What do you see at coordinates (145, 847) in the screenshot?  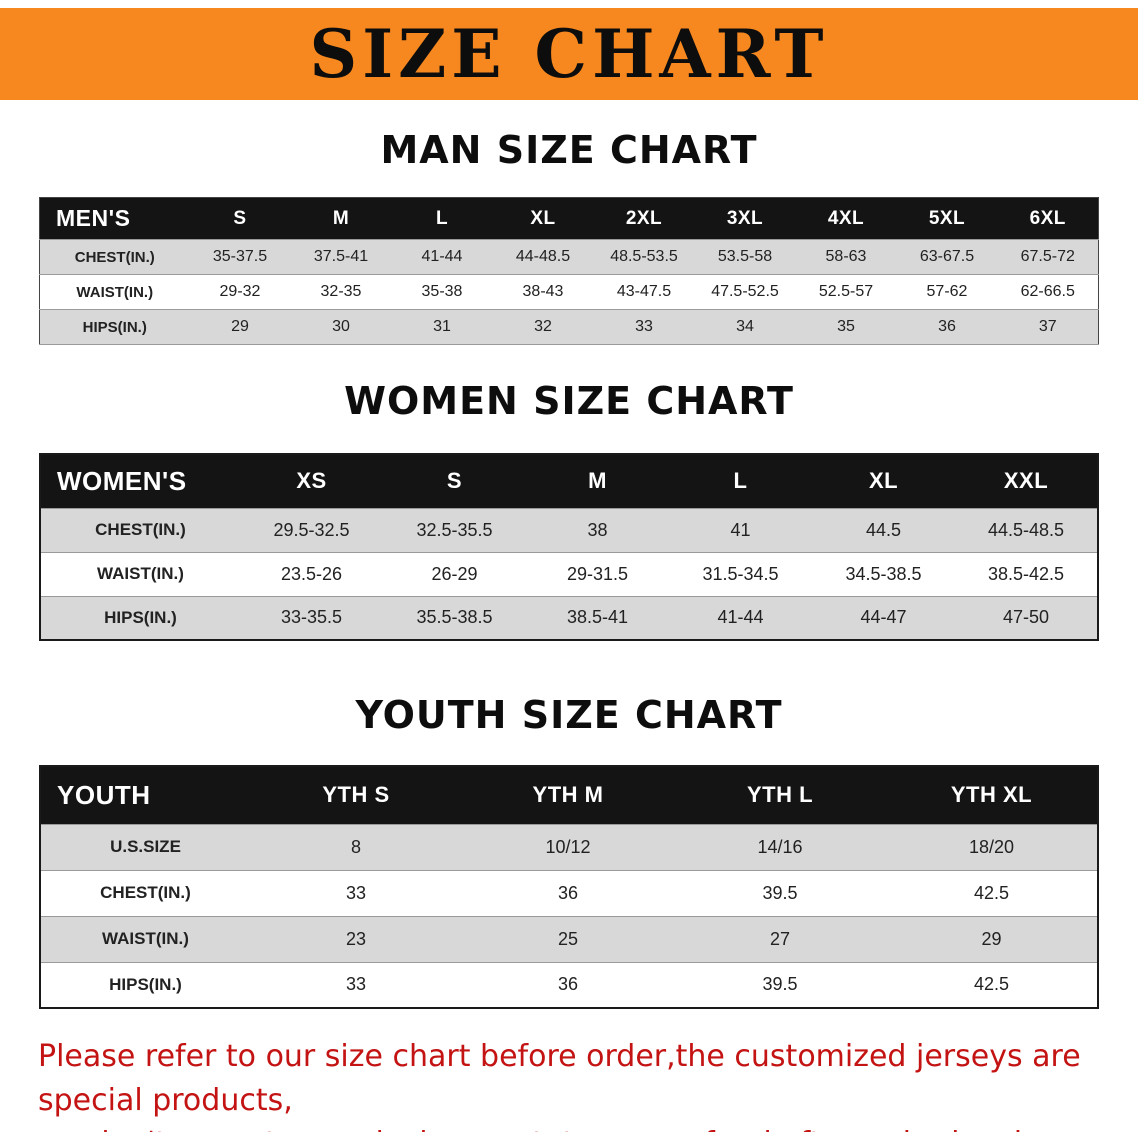 I see `row-label: U.S.SIZE` at bounding box center [145, 847].